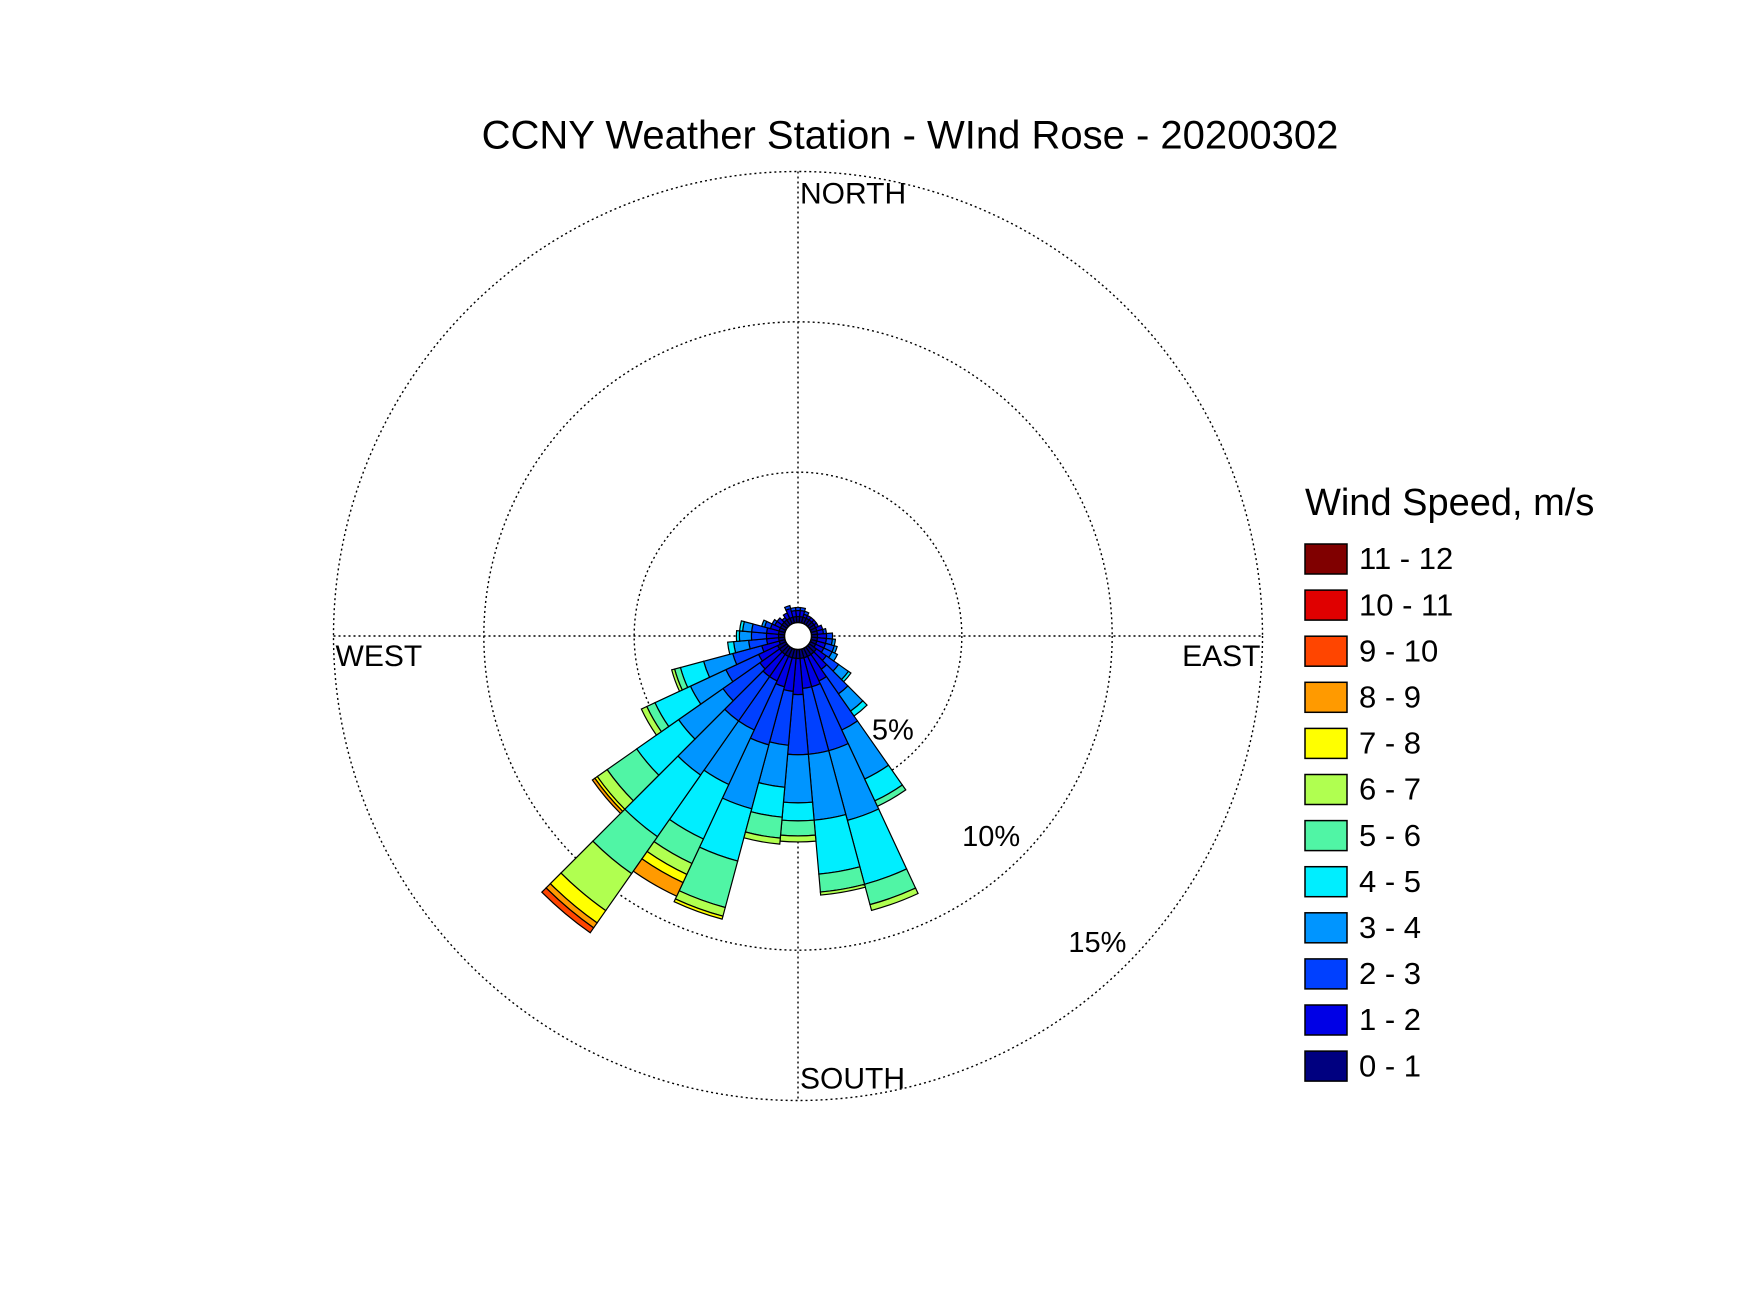  I want to click on legend-label: 5 - 6, so click(1390, 835).